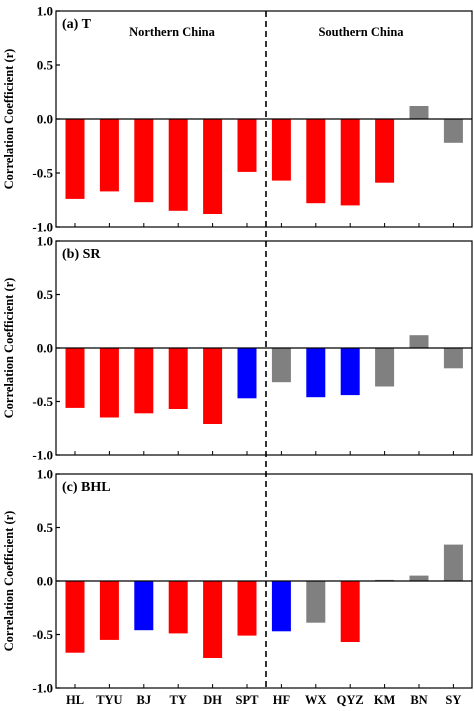  I want to click on y-tick-label-panel-3: 1.0, so click(45, 474).